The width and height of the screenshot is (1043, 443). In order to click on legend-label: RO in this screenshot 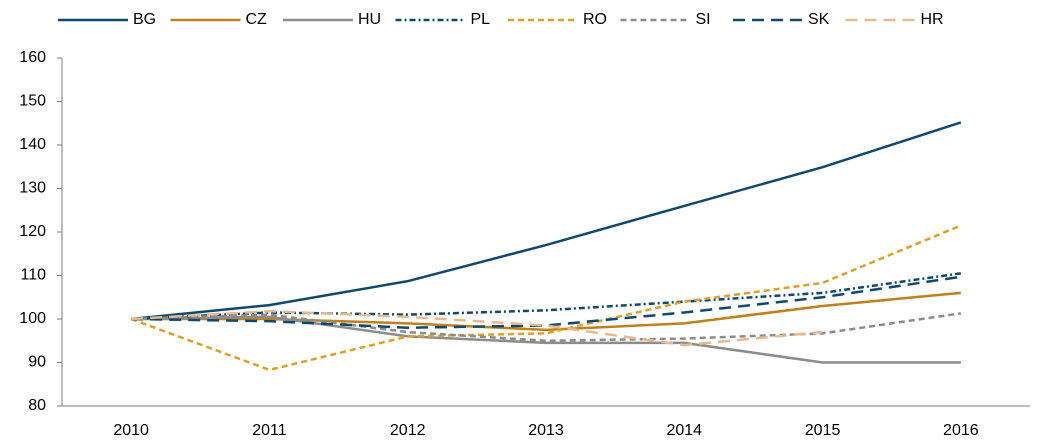, I will do `click(595, 19)`.